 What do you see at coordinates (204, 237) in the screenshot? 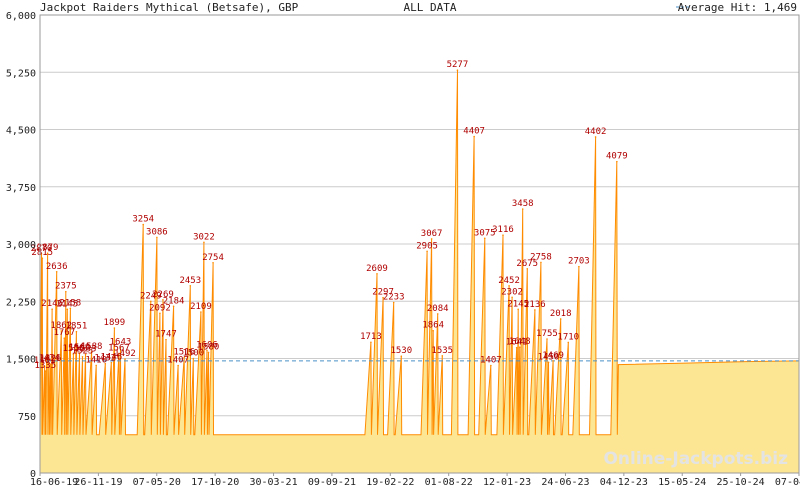
I see `peak-value-label: 3022` at bounding box center [204, 237].